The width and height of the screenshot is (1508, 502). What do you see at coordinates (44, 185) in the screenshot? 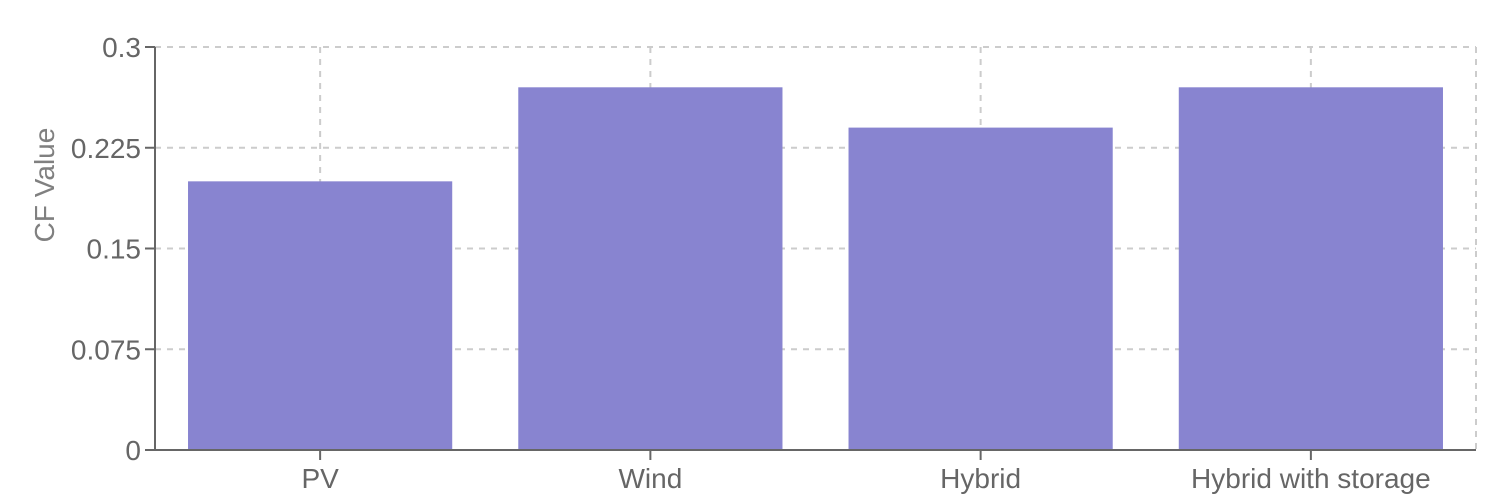
I see `y-axis-title: CF Value` at bounding box center [44, 185].